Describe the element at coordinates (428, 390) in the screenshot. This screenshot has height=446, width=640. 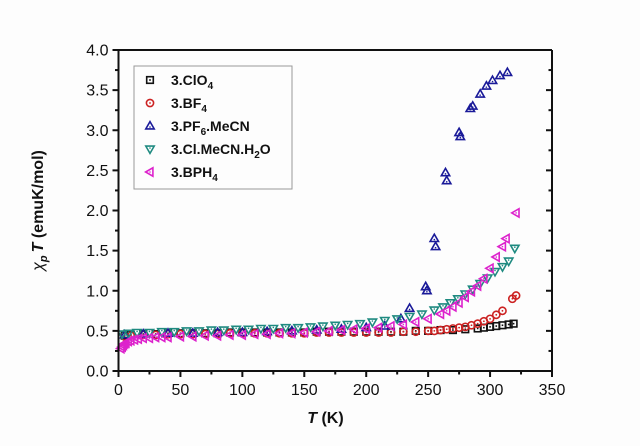
I see `x-tick-label: 250` at that location.